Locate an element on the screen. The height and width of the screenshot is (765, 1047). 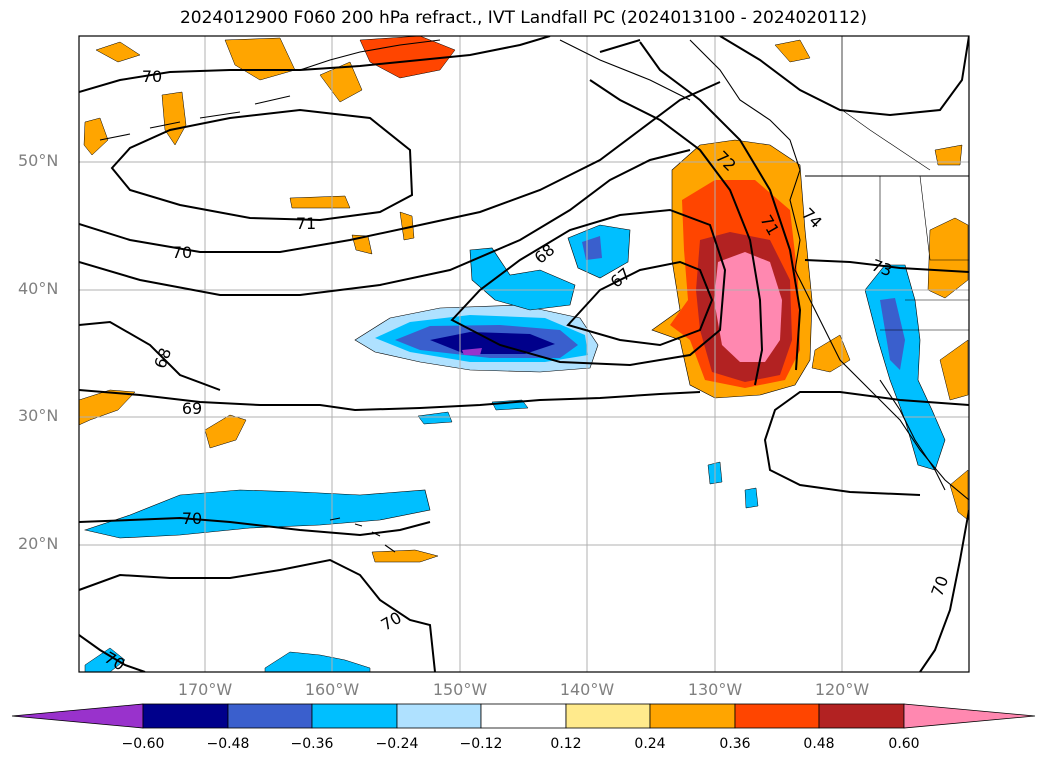
lon-label-150w: 150°W is located at coordinates (460, 689).